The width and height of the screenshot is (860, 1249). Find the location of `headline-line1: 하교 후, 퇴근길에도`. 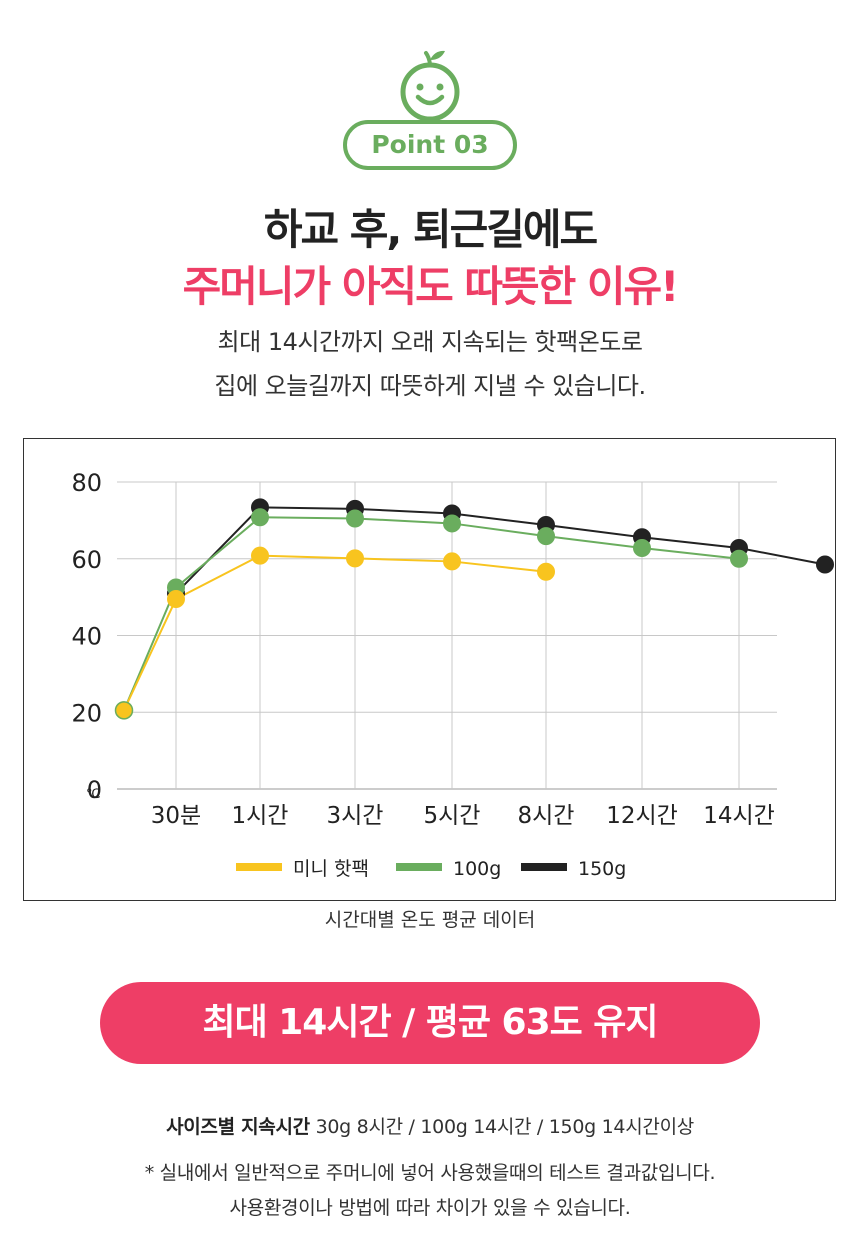

headline-line1: 하교 후, 퇴근길에도 is located at coordinates (430, 229).